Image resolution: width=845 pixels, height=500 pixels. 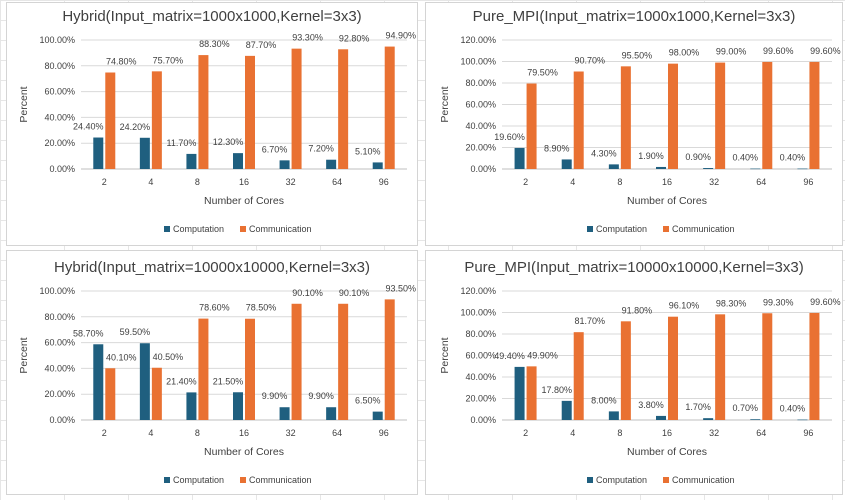 I want to click on data-label-computation: 59.50%, so click(x=135, y=332).